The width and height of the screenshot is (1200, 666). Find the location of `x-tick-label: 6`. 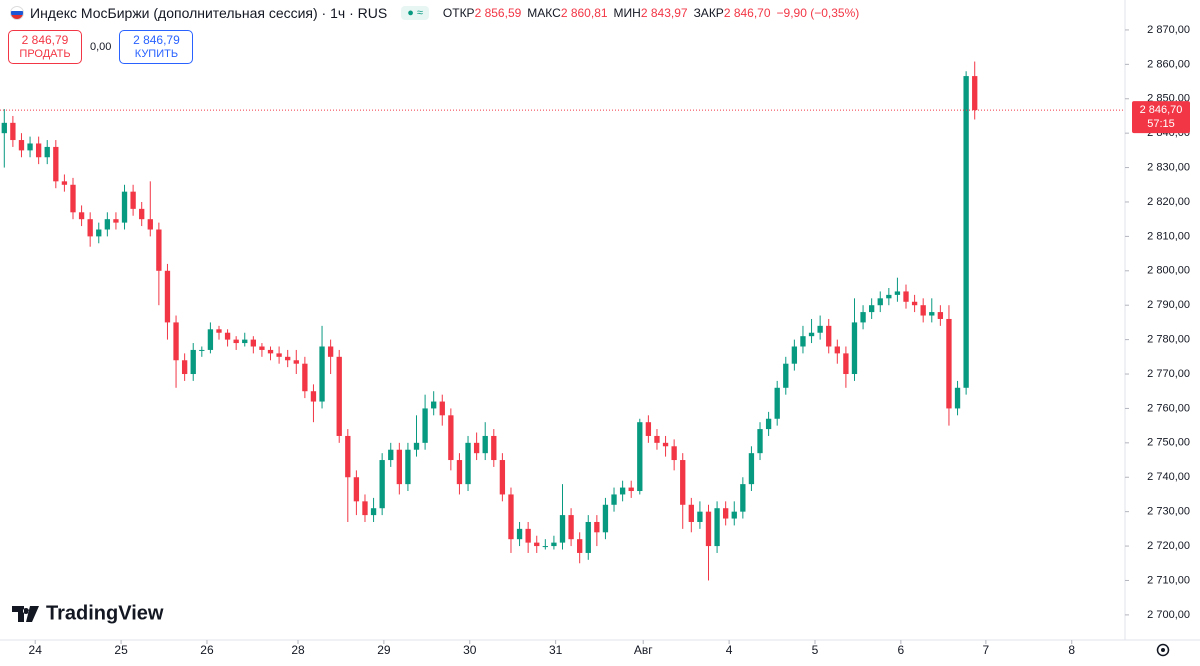

x-tick-label: 6 is located at coordinates (901, 650).